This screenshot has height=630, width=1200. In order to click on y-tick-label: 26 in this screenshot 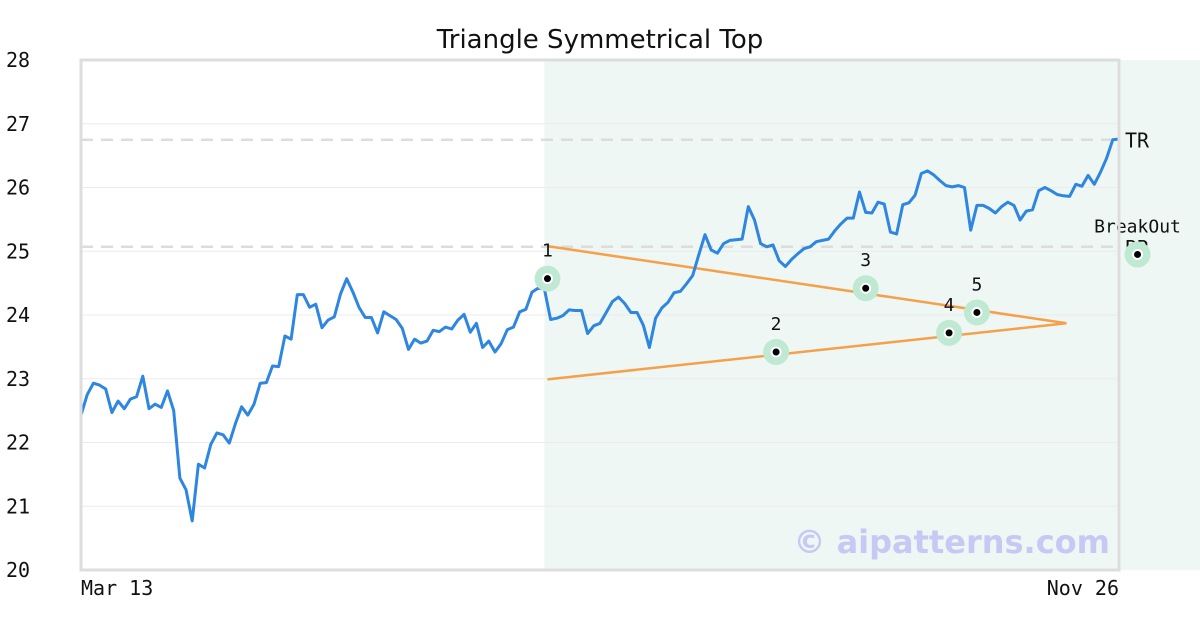, I will do `click(18, 188)`.